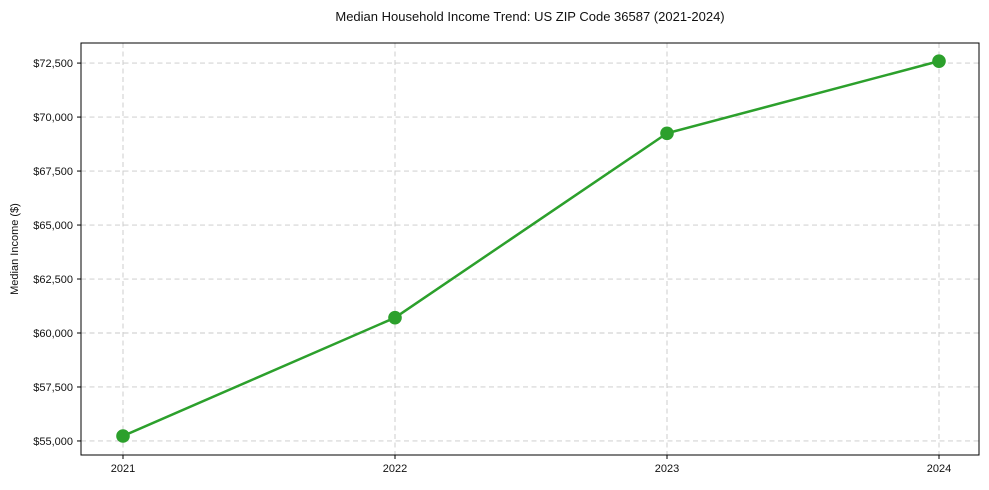  I want to click on y-tick-label: $65,000, so click(53, 226).